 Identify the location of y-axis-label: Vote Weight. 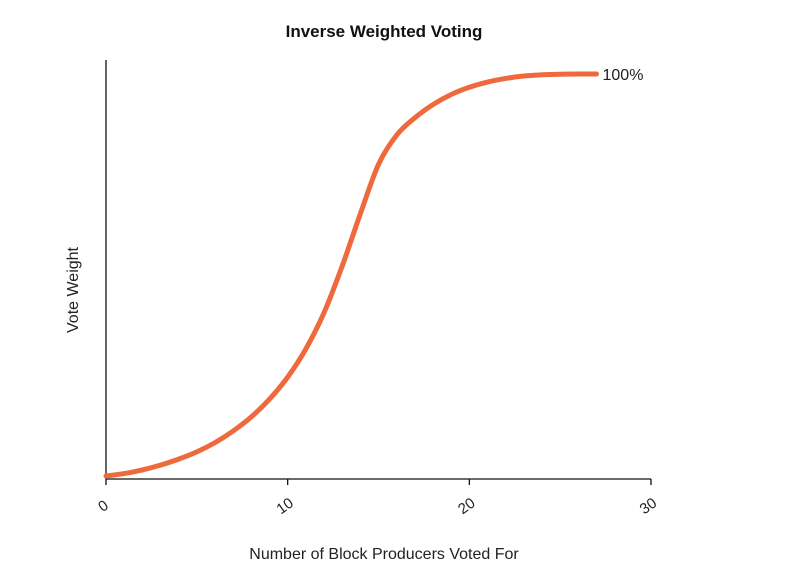
(73, 289).